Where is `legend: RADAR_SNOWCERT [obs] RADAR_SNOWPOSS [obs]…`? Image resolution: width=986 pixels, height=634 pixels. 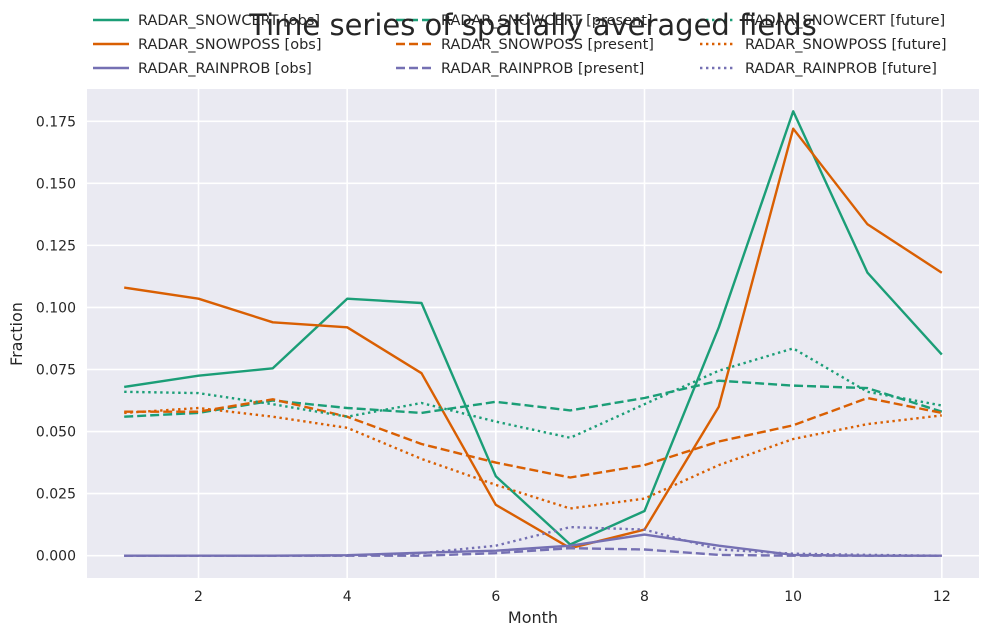
legend: RADAR_SNOWCERT [obs] RADAR_SNOWPOSS [obs]… is located at coordinates (520, 45).